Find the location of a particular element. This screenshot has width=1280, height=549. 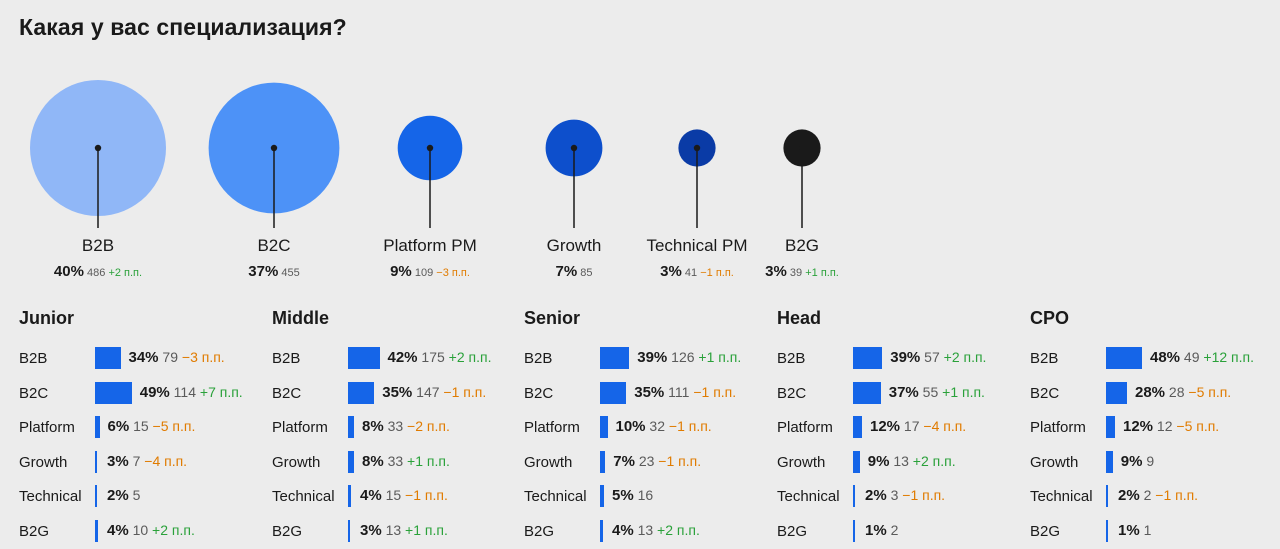

bubble-percent: 3% is located at coordinates (776, 271).